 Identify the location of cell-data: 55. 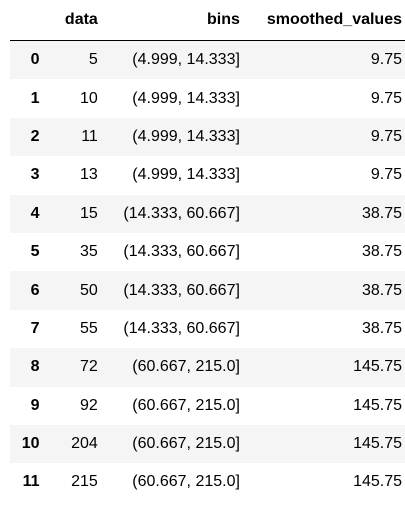
(89, 328).